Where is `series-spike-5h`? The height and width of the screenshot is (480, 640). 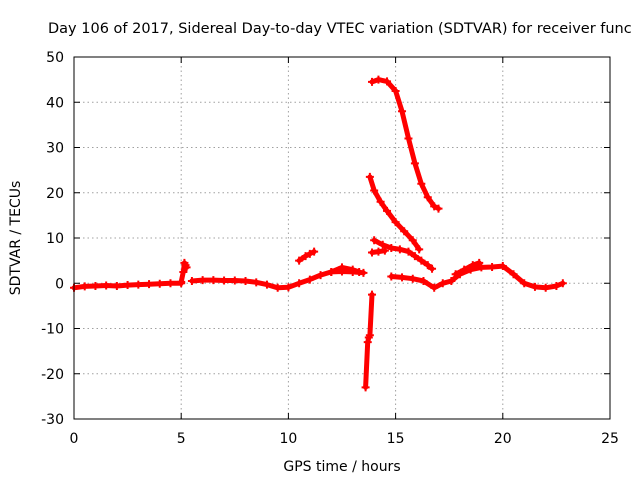 series-spike-5h is located at coordinates (184, 272).